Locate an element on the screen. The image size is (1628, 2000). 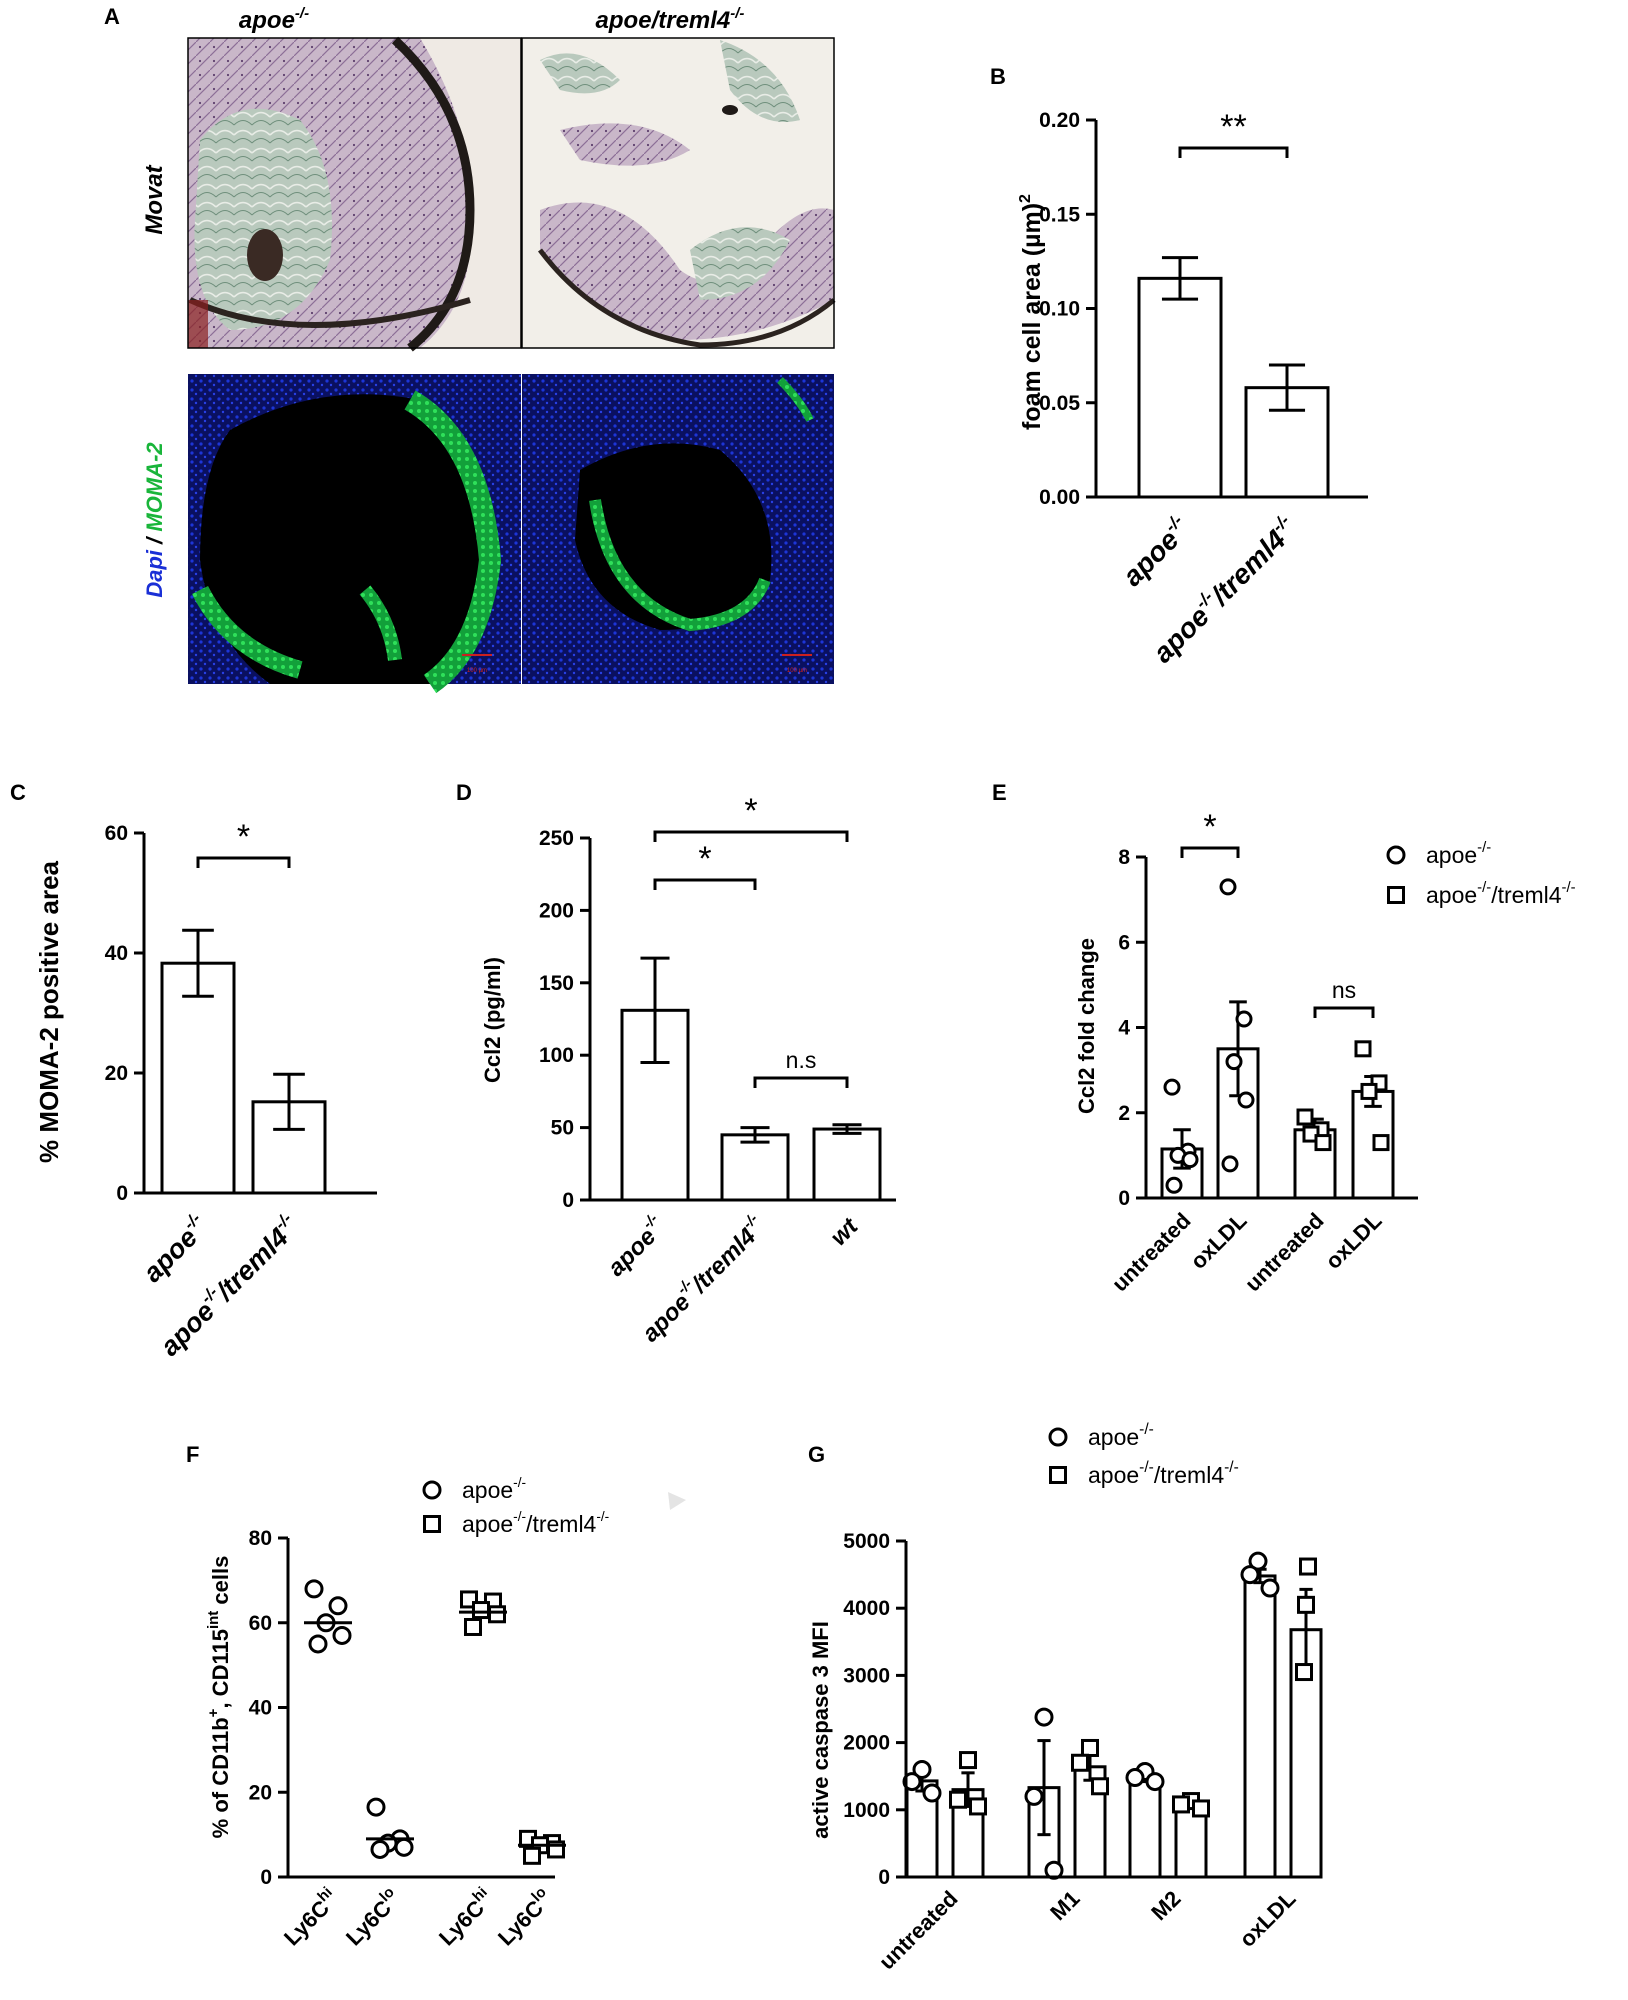
e-ytick-label: 0 is located at coordinates (1124, 1198).